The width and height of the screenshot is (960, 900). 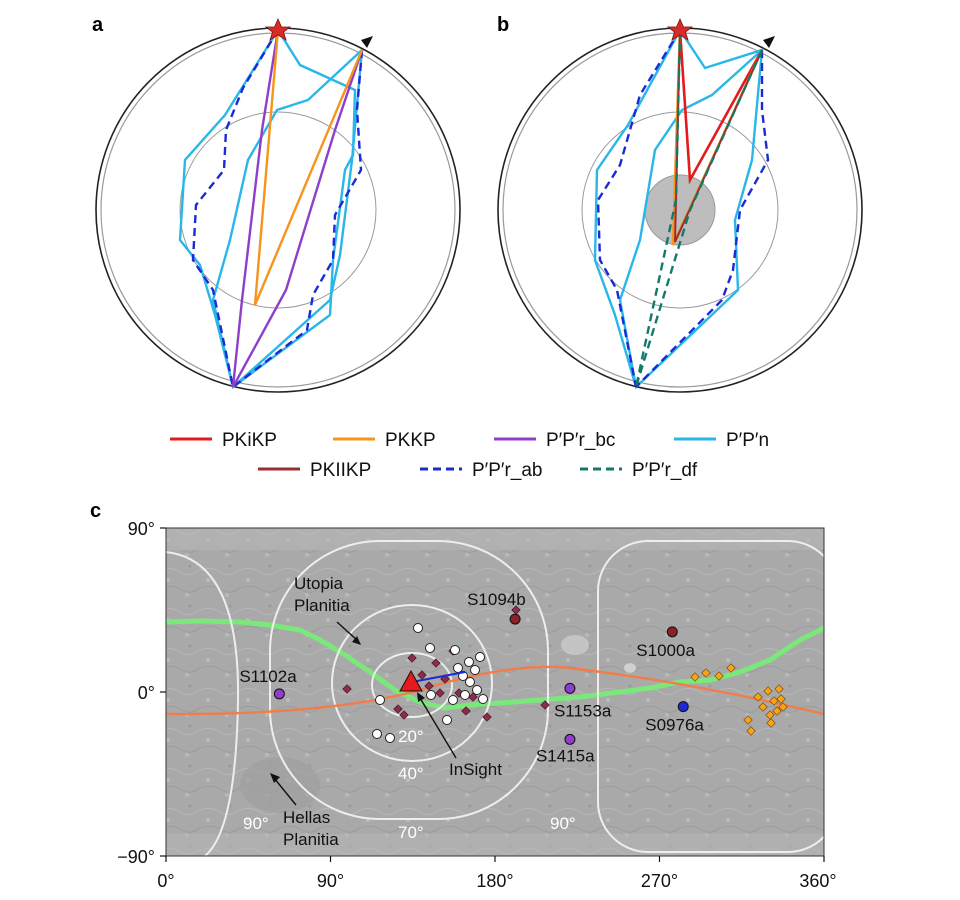 I want to click on receiver-triangle-icon-b, so click(x=769, y=42).